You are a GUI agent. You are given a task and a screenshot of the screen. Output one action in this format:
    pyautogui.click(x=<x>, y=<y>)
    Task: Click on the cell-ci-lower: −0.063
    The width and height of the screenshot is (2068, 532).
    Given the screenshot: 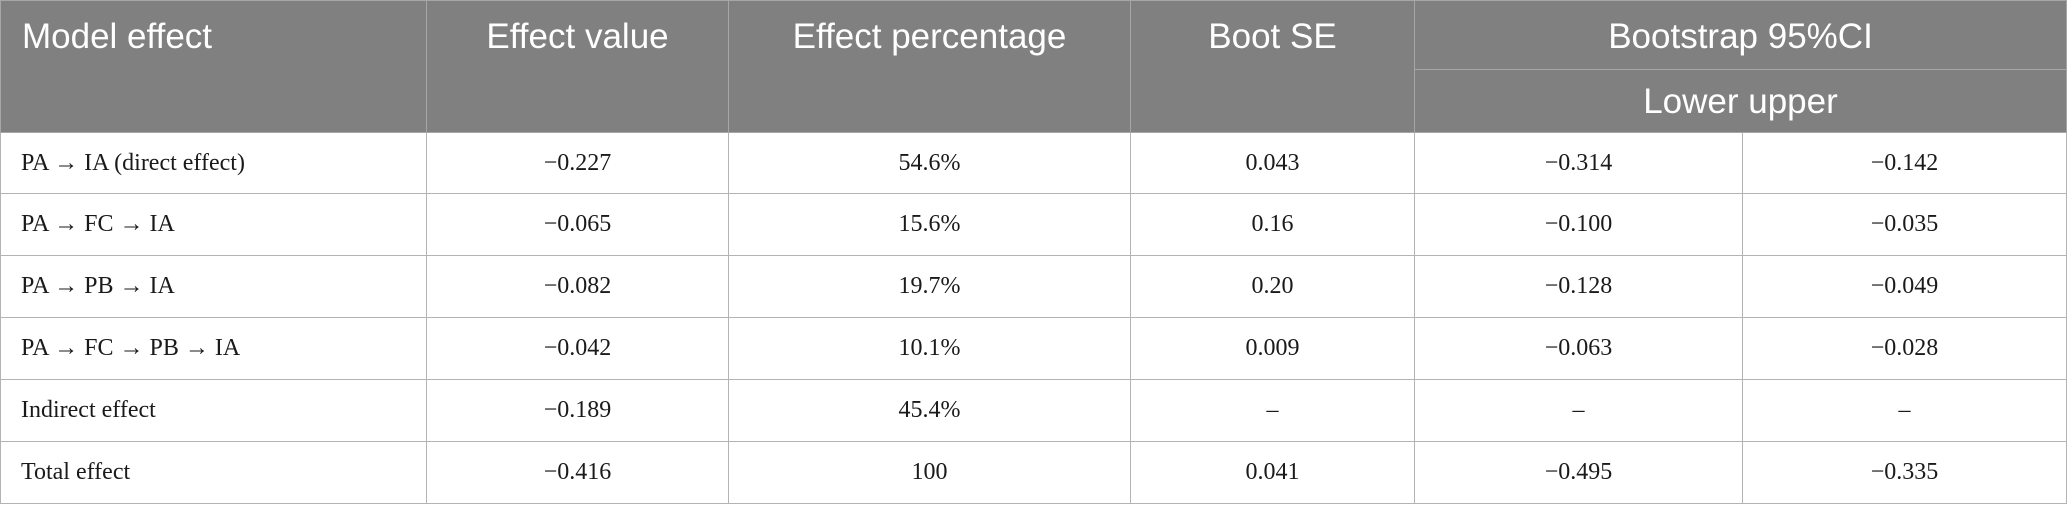 What is the action you would take?
    pyautogui.click(x=1578, y=348)
    